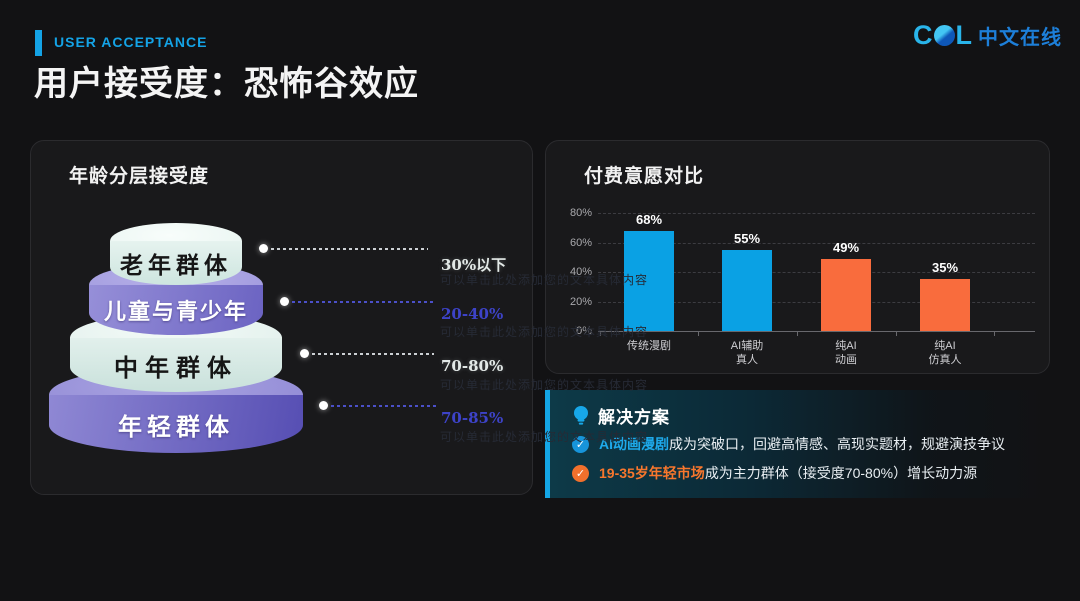  Describe the element at coordinates (945, 353) in the screenshot. I see `x-axis-category-label: 纯AI 仿真人` at that location.